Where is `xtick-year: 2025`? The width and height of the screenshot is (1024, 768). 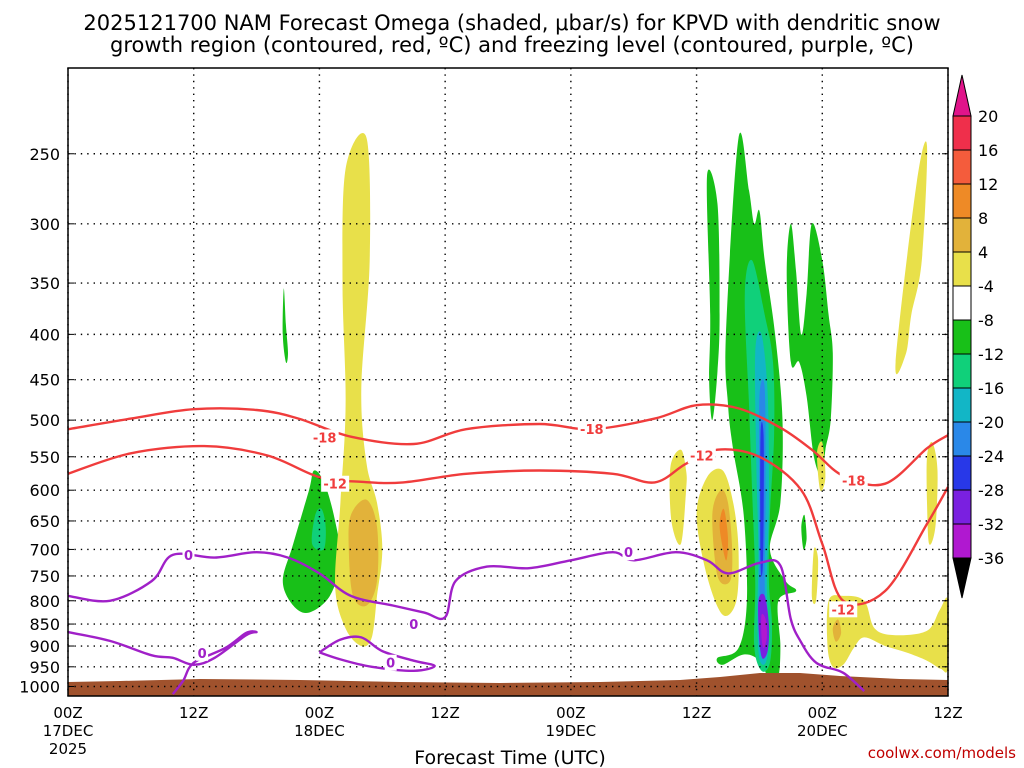
xtick-year: 2025 is located at coordinates (68, 749).